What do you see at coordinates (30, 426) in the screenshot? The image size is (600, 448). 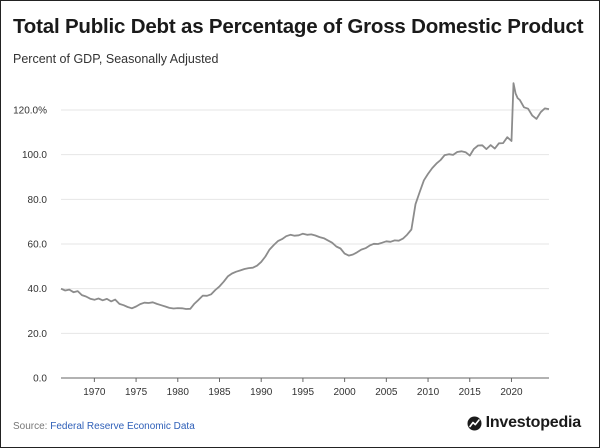 I see `source-label: Source:` at bounding box center [30, 426].